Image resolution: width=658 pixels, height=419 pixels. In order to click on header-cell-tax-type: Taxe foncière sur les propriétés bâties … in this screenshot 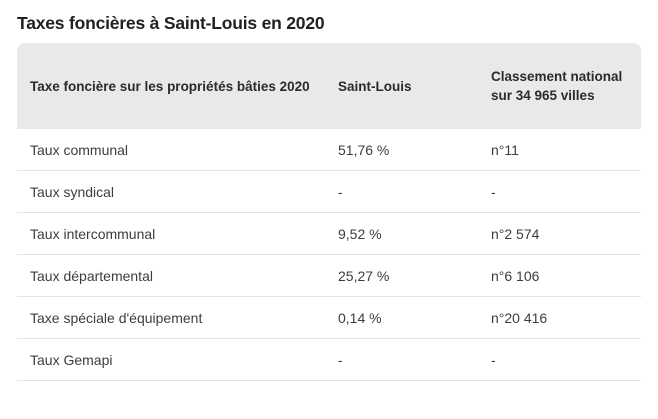, I will do `click(170, 86)`.